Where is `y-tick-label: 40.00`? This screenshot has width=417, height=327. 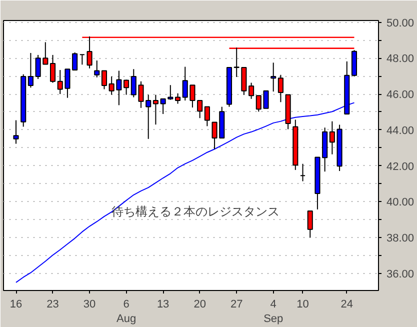 y-tick-label: 40.00 is located at coordinates (400, 202).